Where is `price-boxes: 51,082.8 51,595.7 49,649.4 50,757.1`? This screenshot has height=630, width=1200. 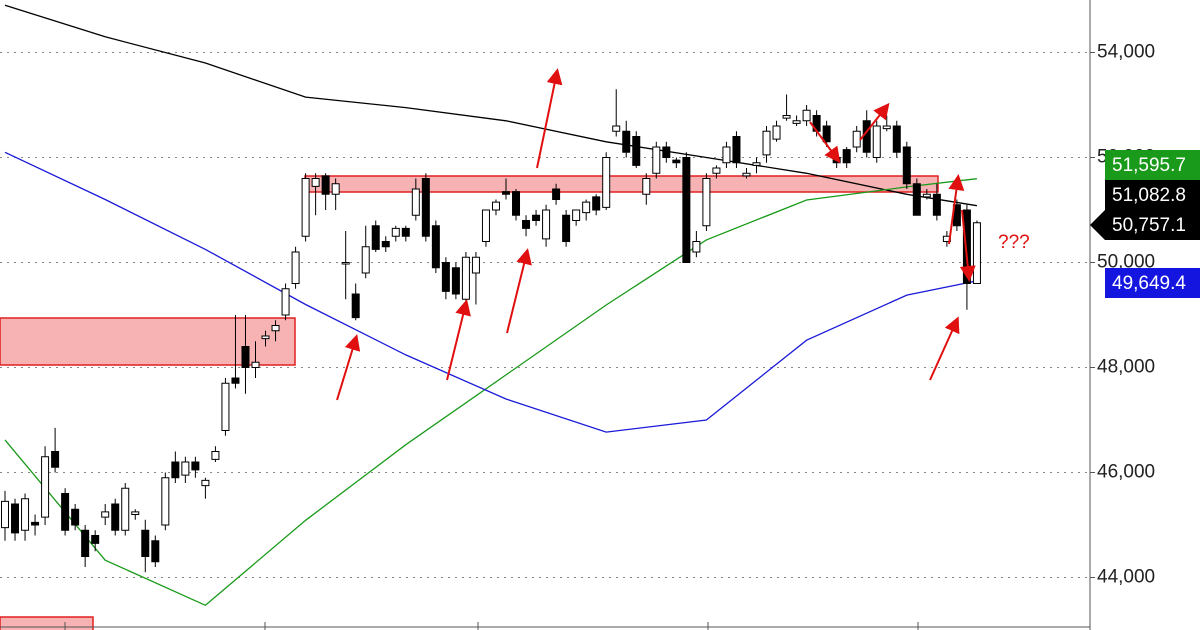
price-boxes: 51,082.8 51,595.7 49,649.4 50,757.1 is located at coordinates (1145, 224).